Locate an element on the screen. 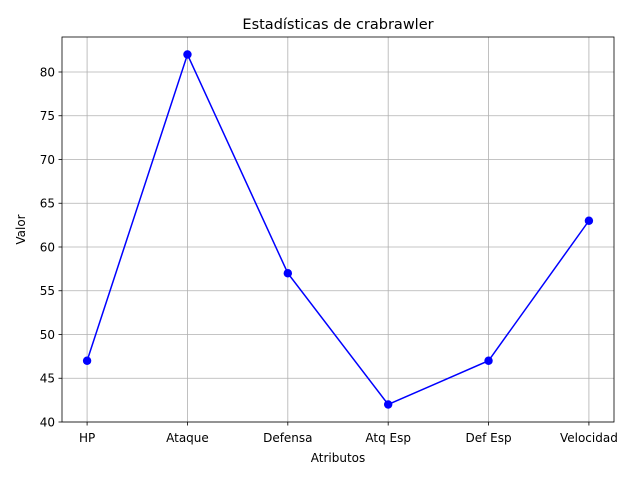 Image resolution: width=640 pixels, height=480 pixels. x-tick-label: Defensa is located at coordinates (287, 438).